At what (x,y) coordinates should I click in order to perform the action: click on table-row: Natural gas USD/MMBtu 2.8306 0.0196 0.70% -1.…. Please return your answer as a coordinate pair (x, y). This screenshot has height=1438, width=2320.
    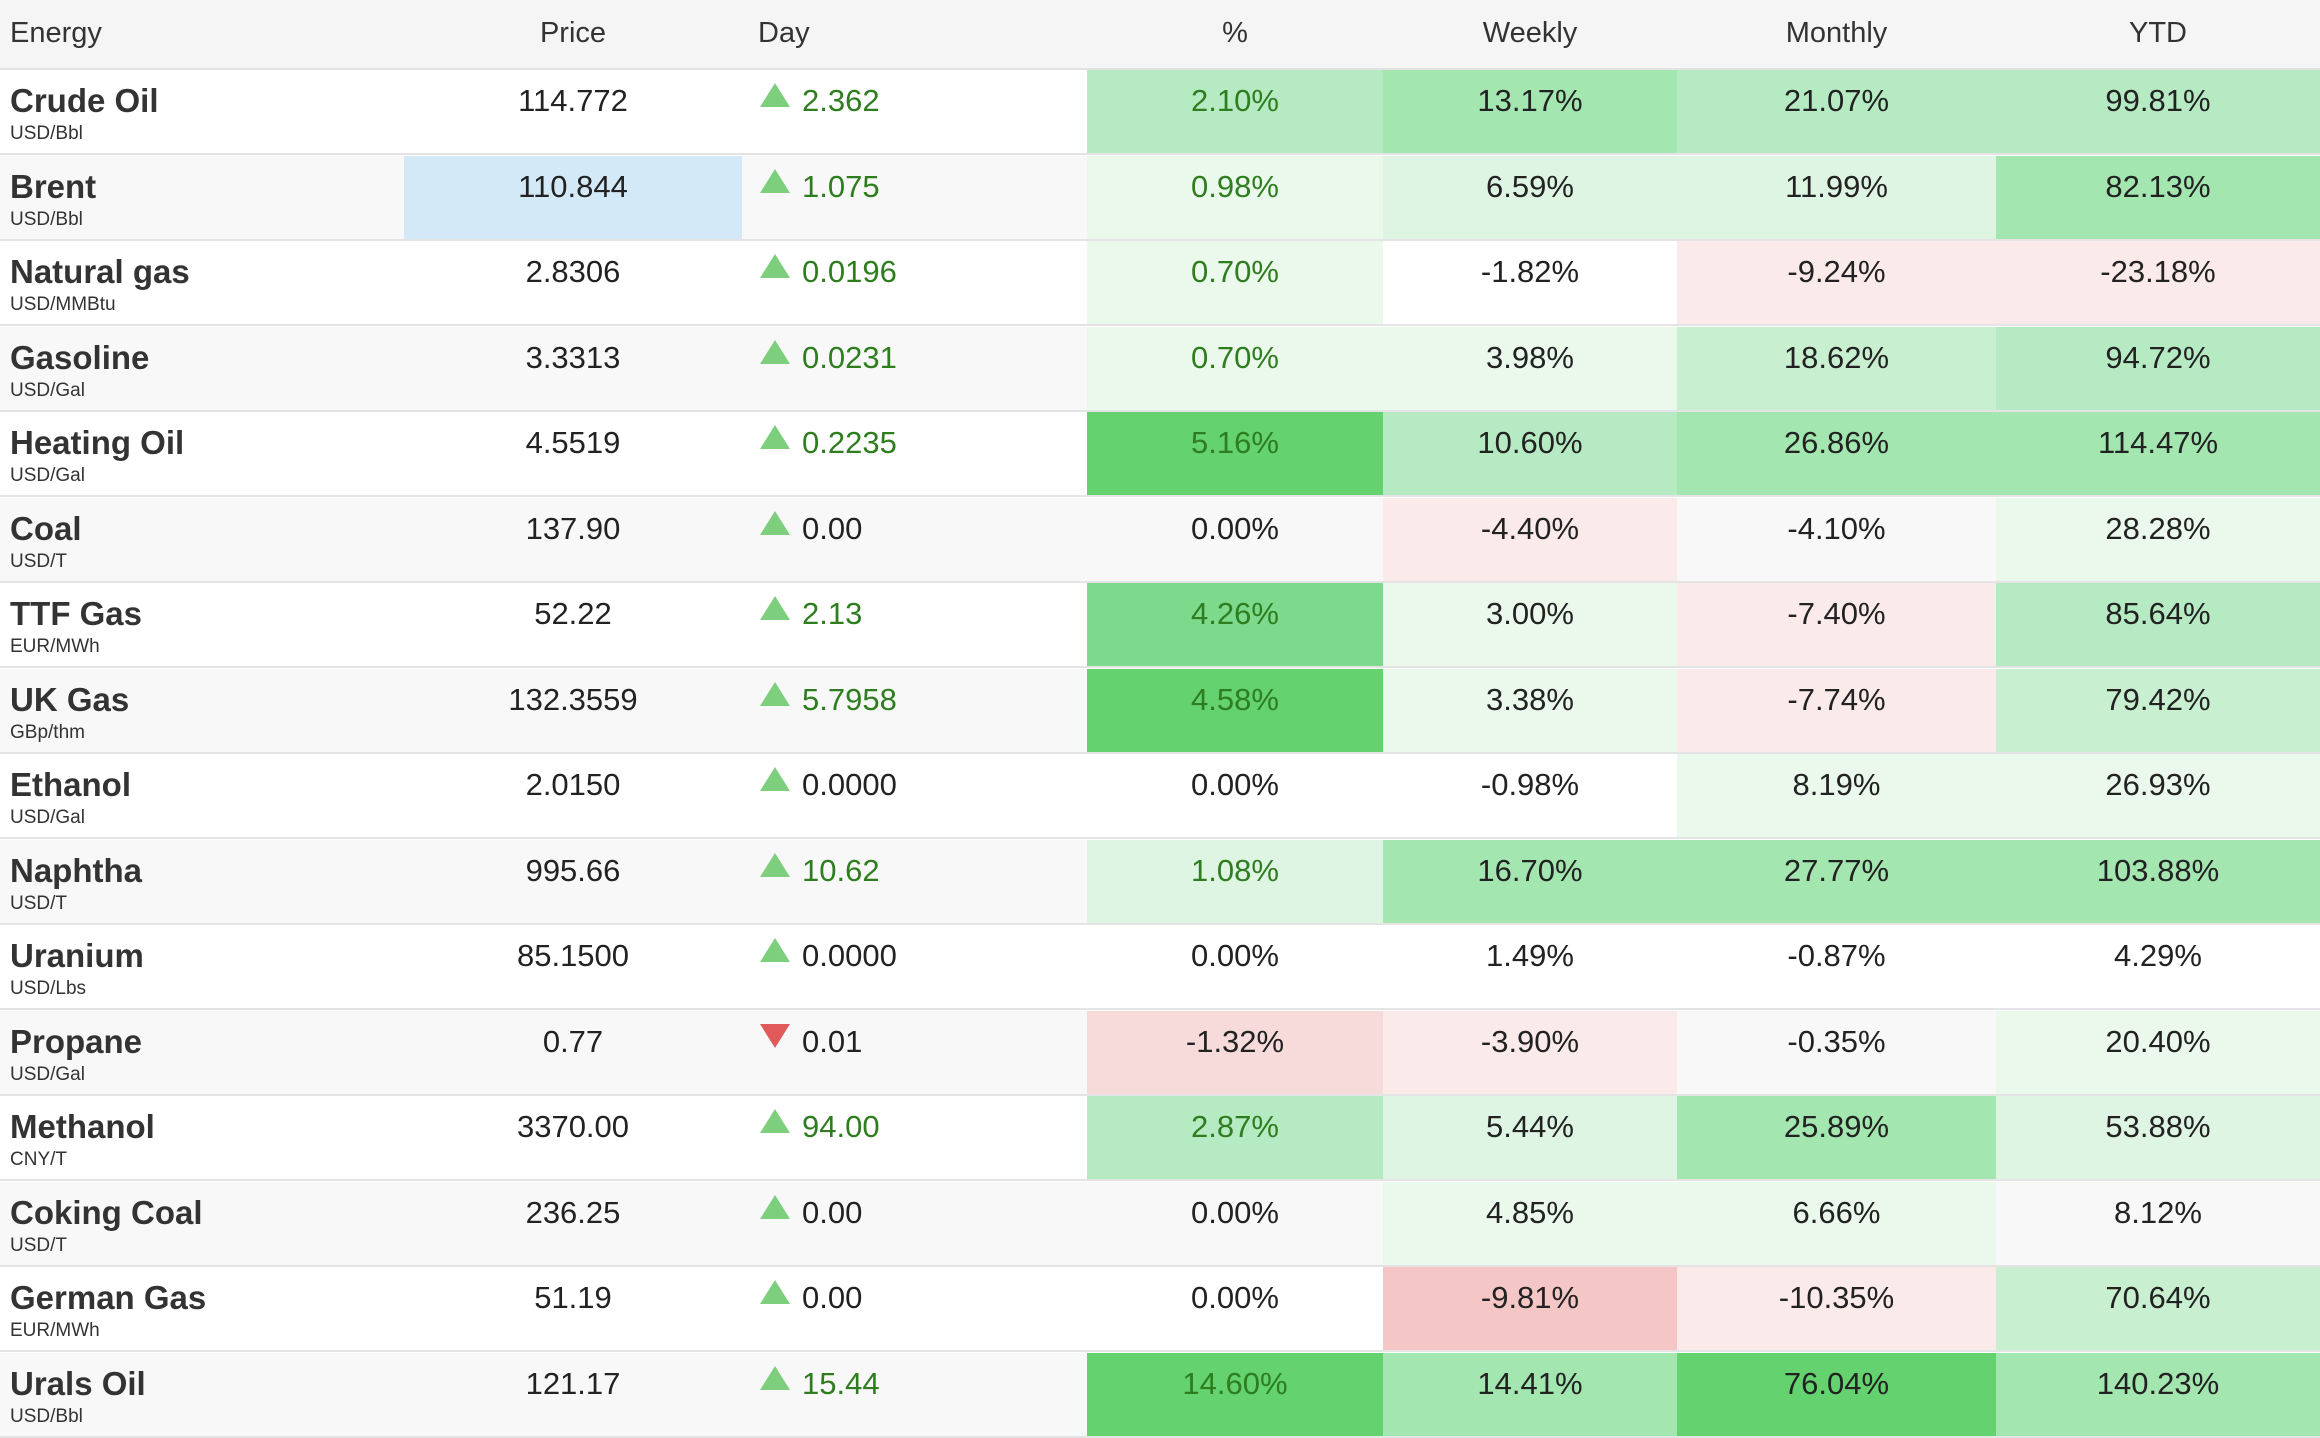
    Looking at the image, I should click on (1160, 283).